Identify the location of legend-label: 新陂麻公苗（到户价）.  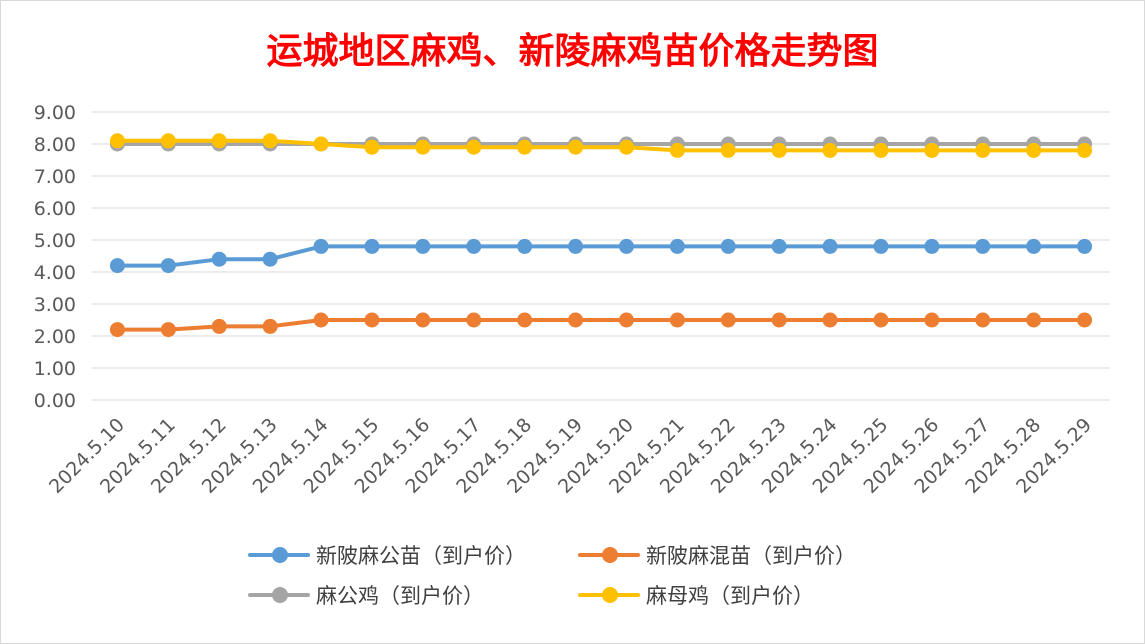
(421, 556).